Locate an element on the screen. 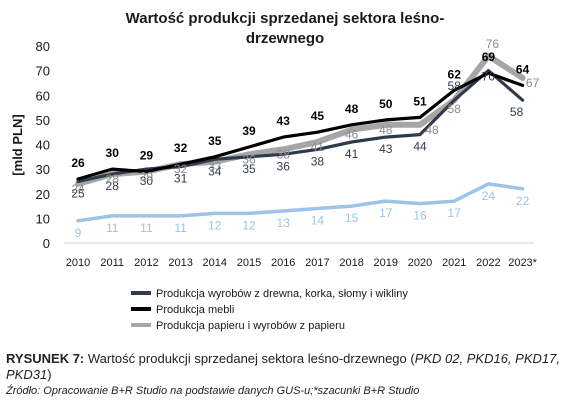 This screenshot has width=570, height=416. caption-close: ) is located at coordinates (49, 374).